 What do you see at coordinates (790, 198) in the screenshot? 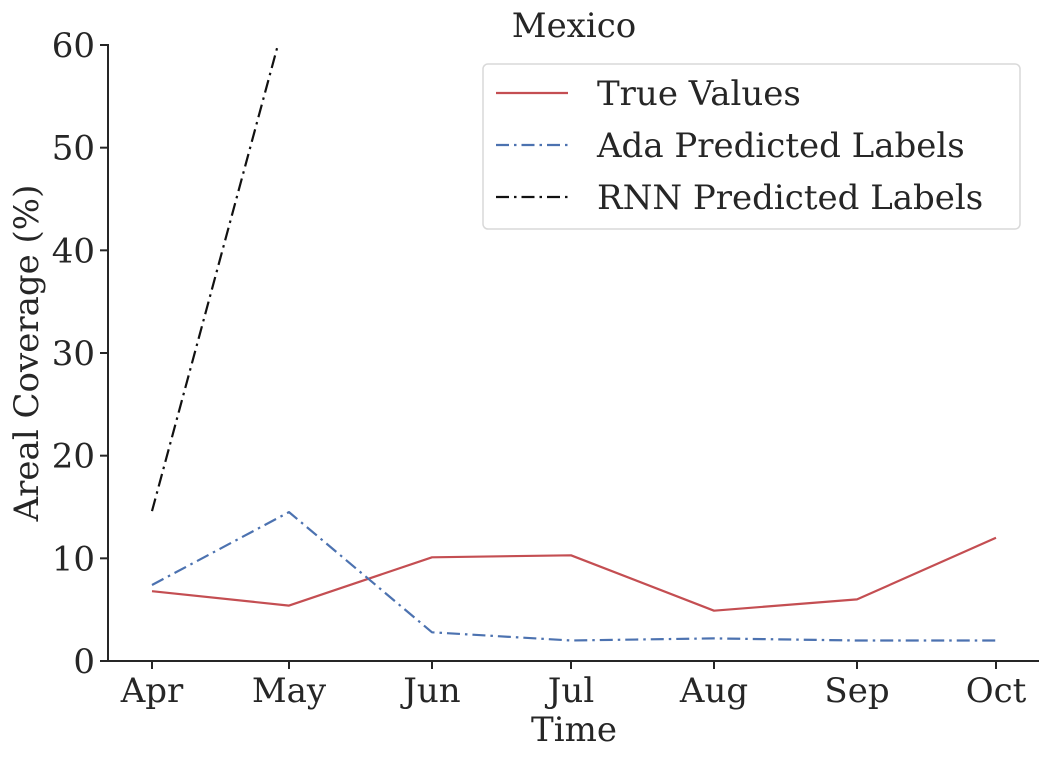
I see `legend-label: RNN Predicted Labels` at bounding box center [790, 198].